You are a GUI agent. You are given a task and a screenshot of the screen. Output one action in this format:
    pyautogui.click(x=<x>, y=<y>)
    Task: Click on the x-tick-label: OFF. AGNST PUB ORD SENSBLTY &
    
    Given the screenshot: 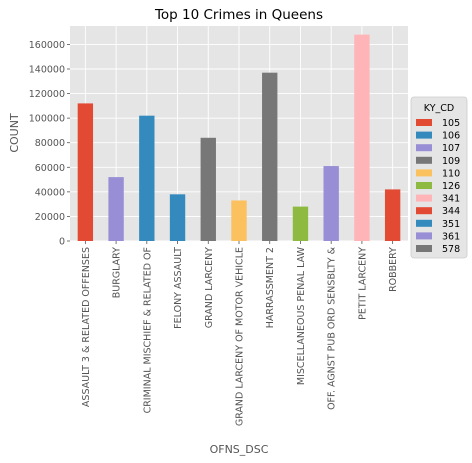 What is the action you would take?
    pyautogui.click(x=332, y=328)
    